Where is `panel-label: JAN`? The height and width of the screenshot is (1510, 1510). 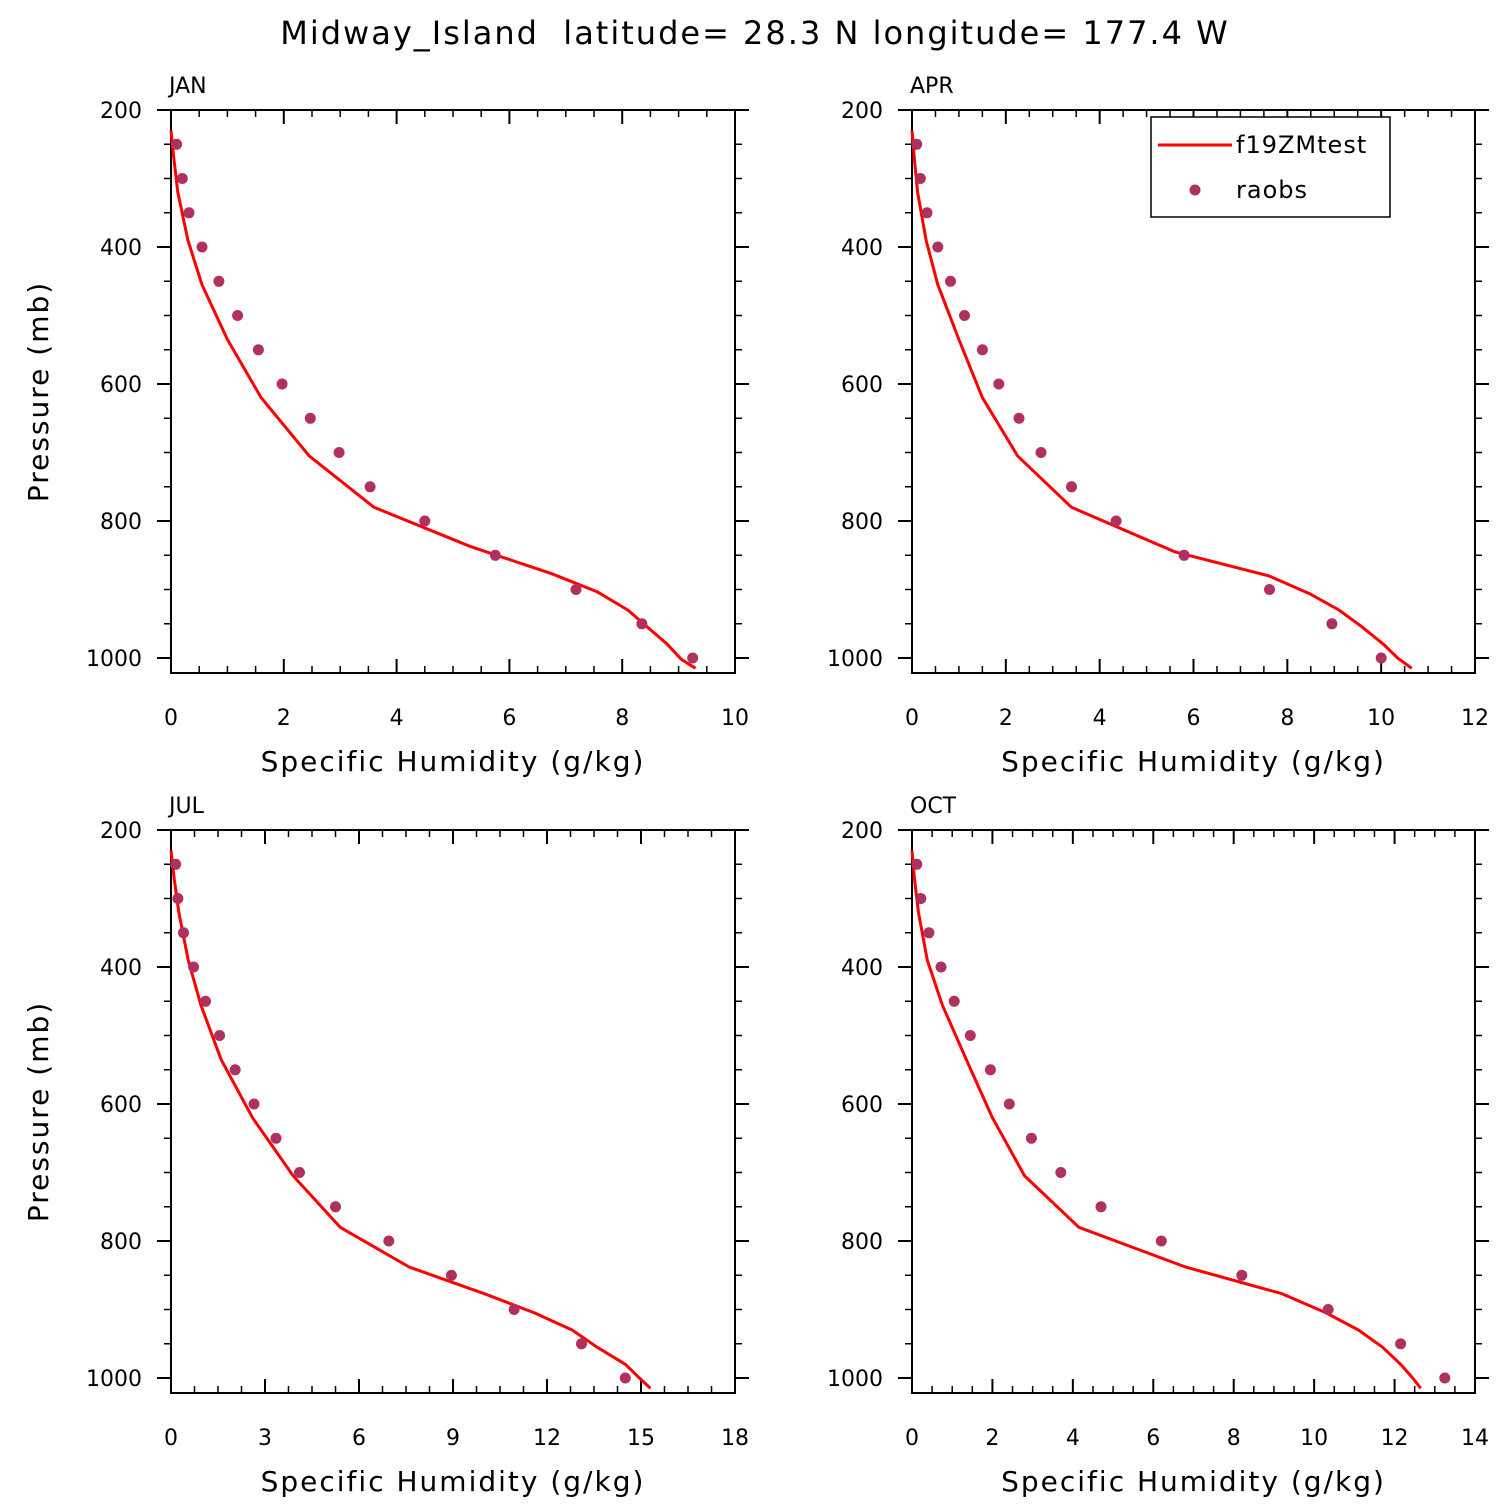
panel-label: JAN is located at coordinates (187, 86).